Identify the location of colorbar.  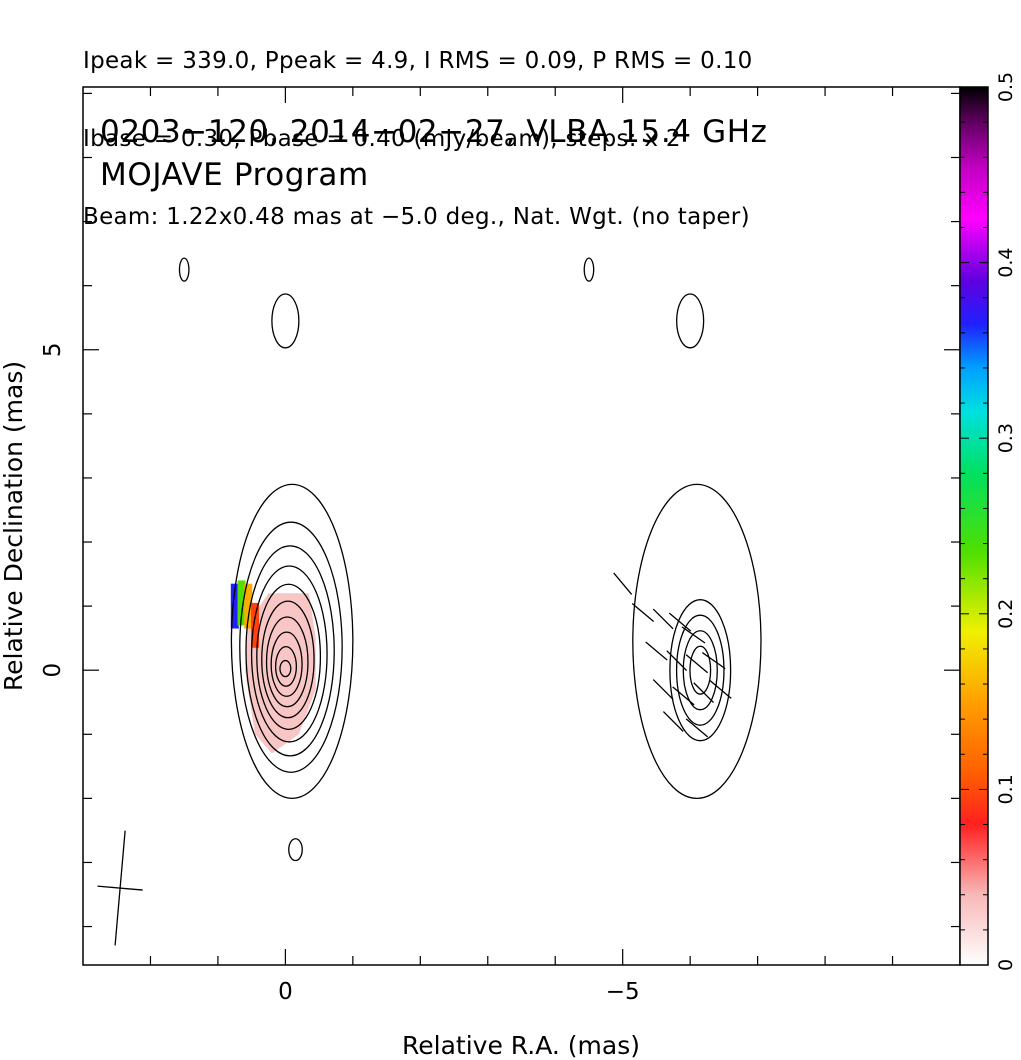
(974, 526).